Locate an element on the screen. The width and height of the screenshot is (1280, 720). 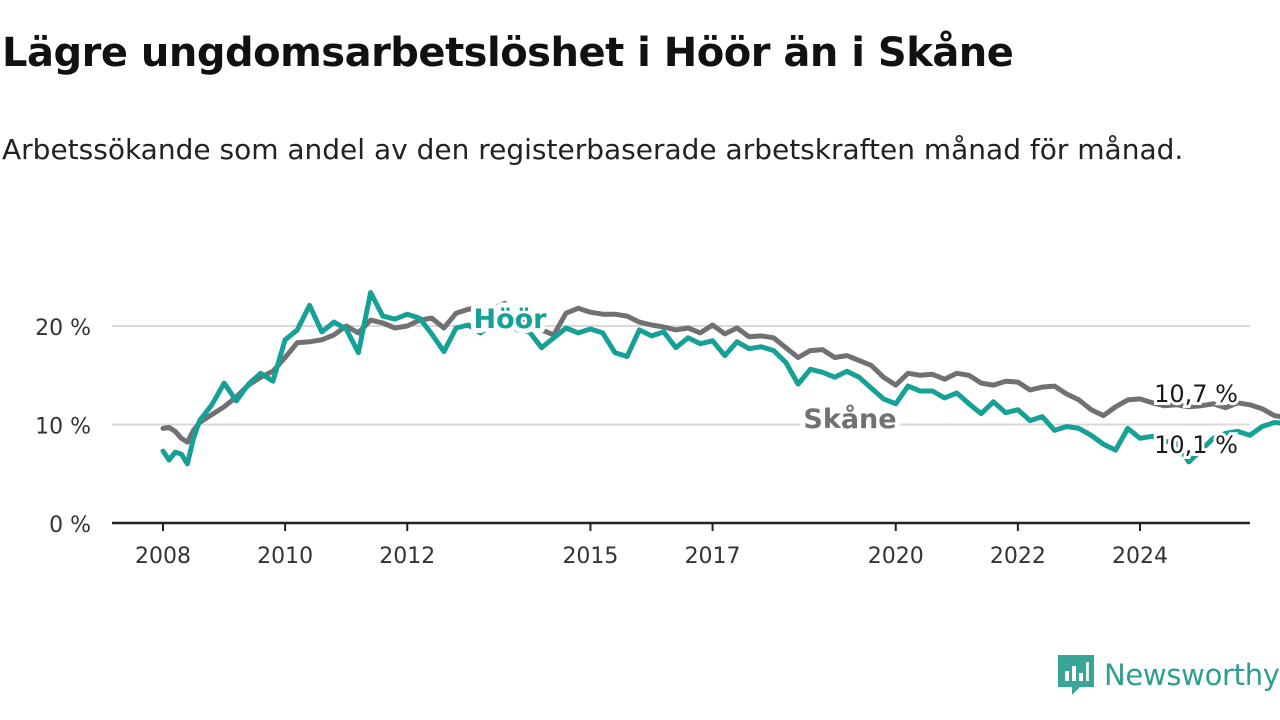
x-tick-label: 2017 is located at coordinates (713, 556).